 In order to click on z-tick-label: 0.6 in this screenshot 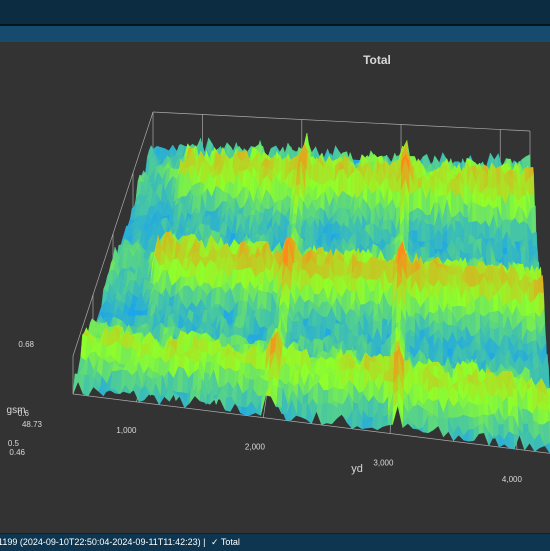, I will do `click(24, 413)`.